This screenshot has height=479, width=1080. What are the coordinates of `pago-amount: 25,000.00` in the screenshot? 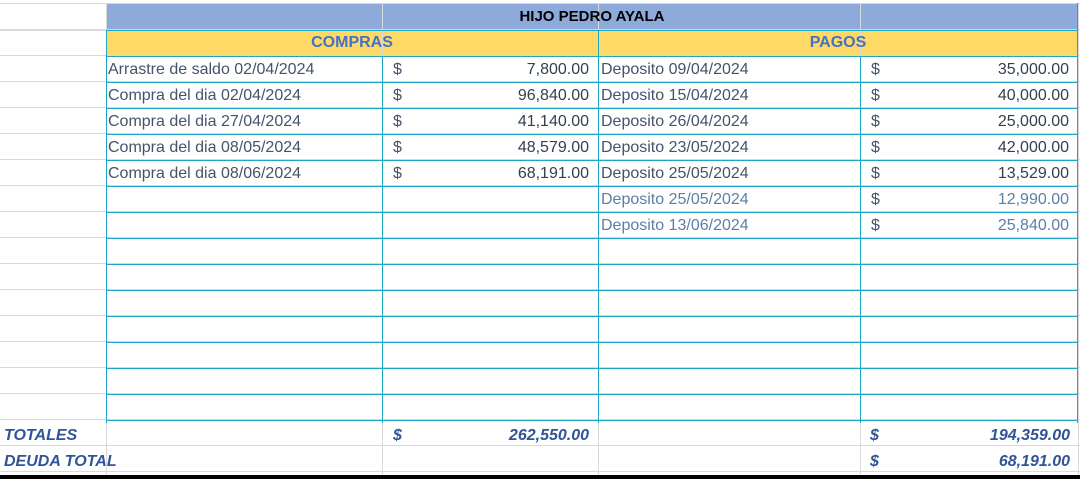 It's located at (1033, 121).